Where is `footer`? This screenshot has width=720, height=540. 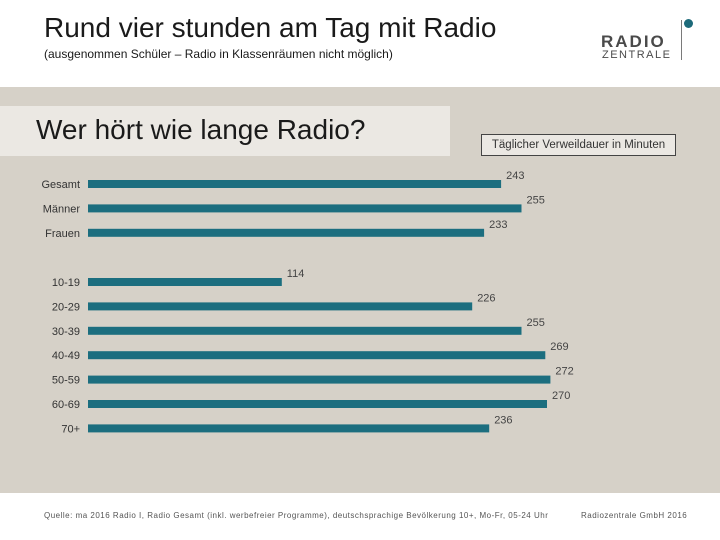 footer is located at coordinates (360, 516).